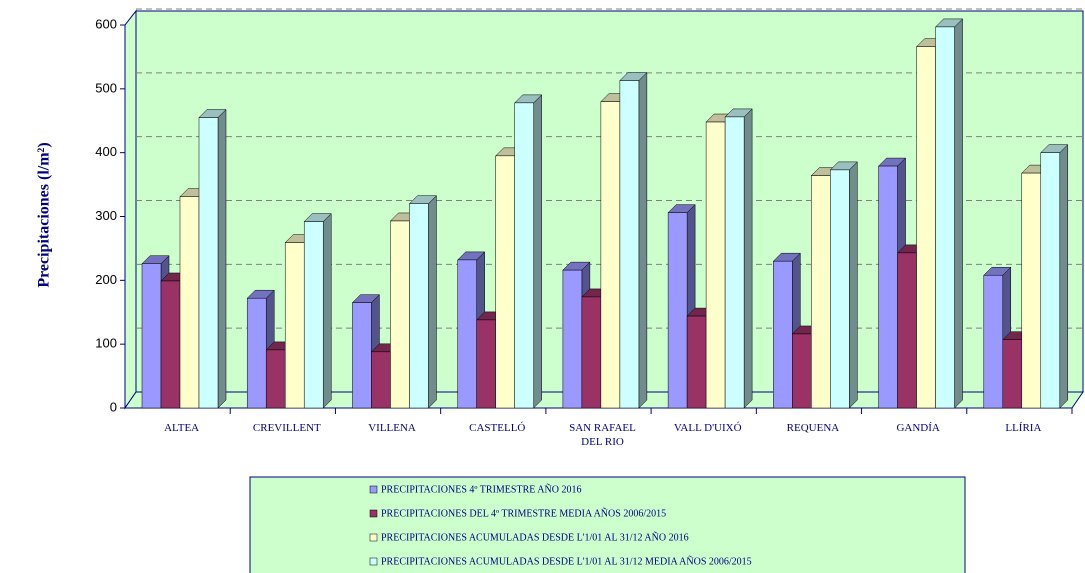 Image resolution: width=1085 pixels, height=573 pixels. Describe the element at coordinates (481, 489) in the screenshot. I see `legend-label: PRECIPITACIONES 4º TRIMESTRE AÑO 2016` at that location.